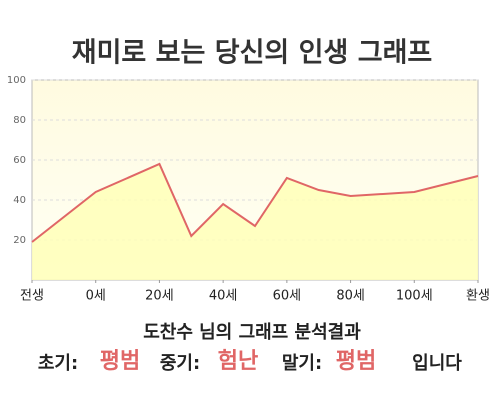  I want to click on y-tick-label: 60, so click(19, 160).